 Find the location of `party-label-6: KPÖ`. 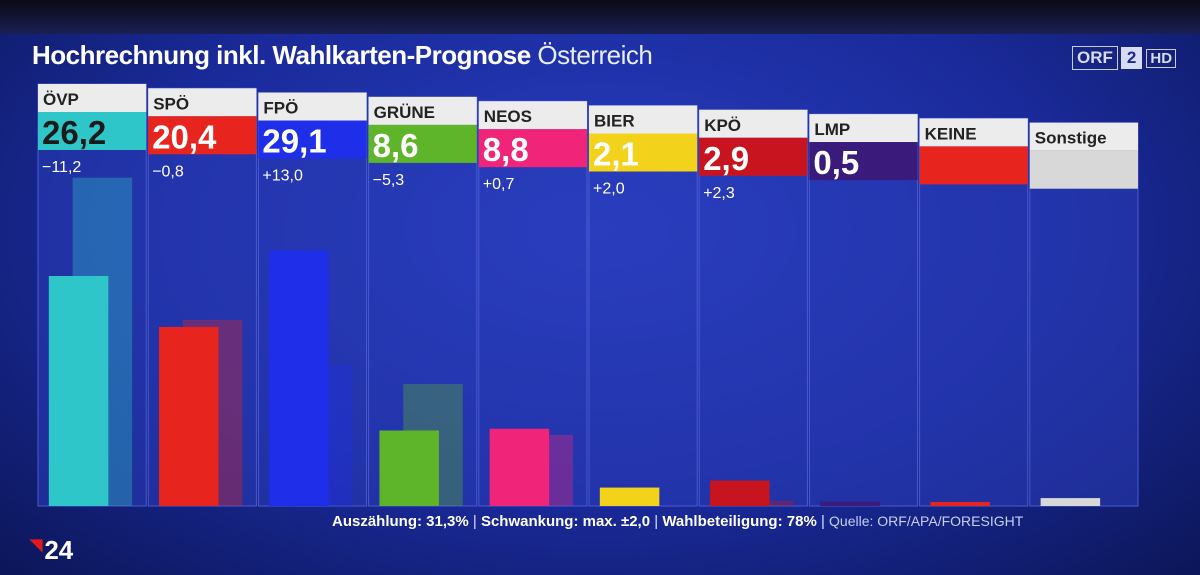

party-label-6: KPÖ is located at coordinates (722, 125).